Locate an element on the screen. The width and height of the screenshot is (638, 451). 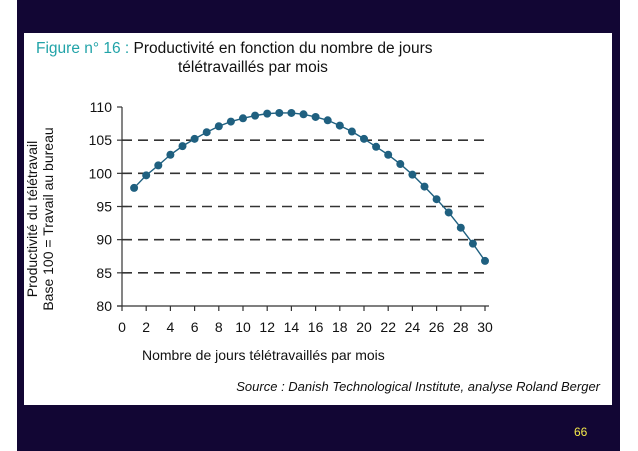
x-tick-label: 16 is located at coordinates (316, 327).